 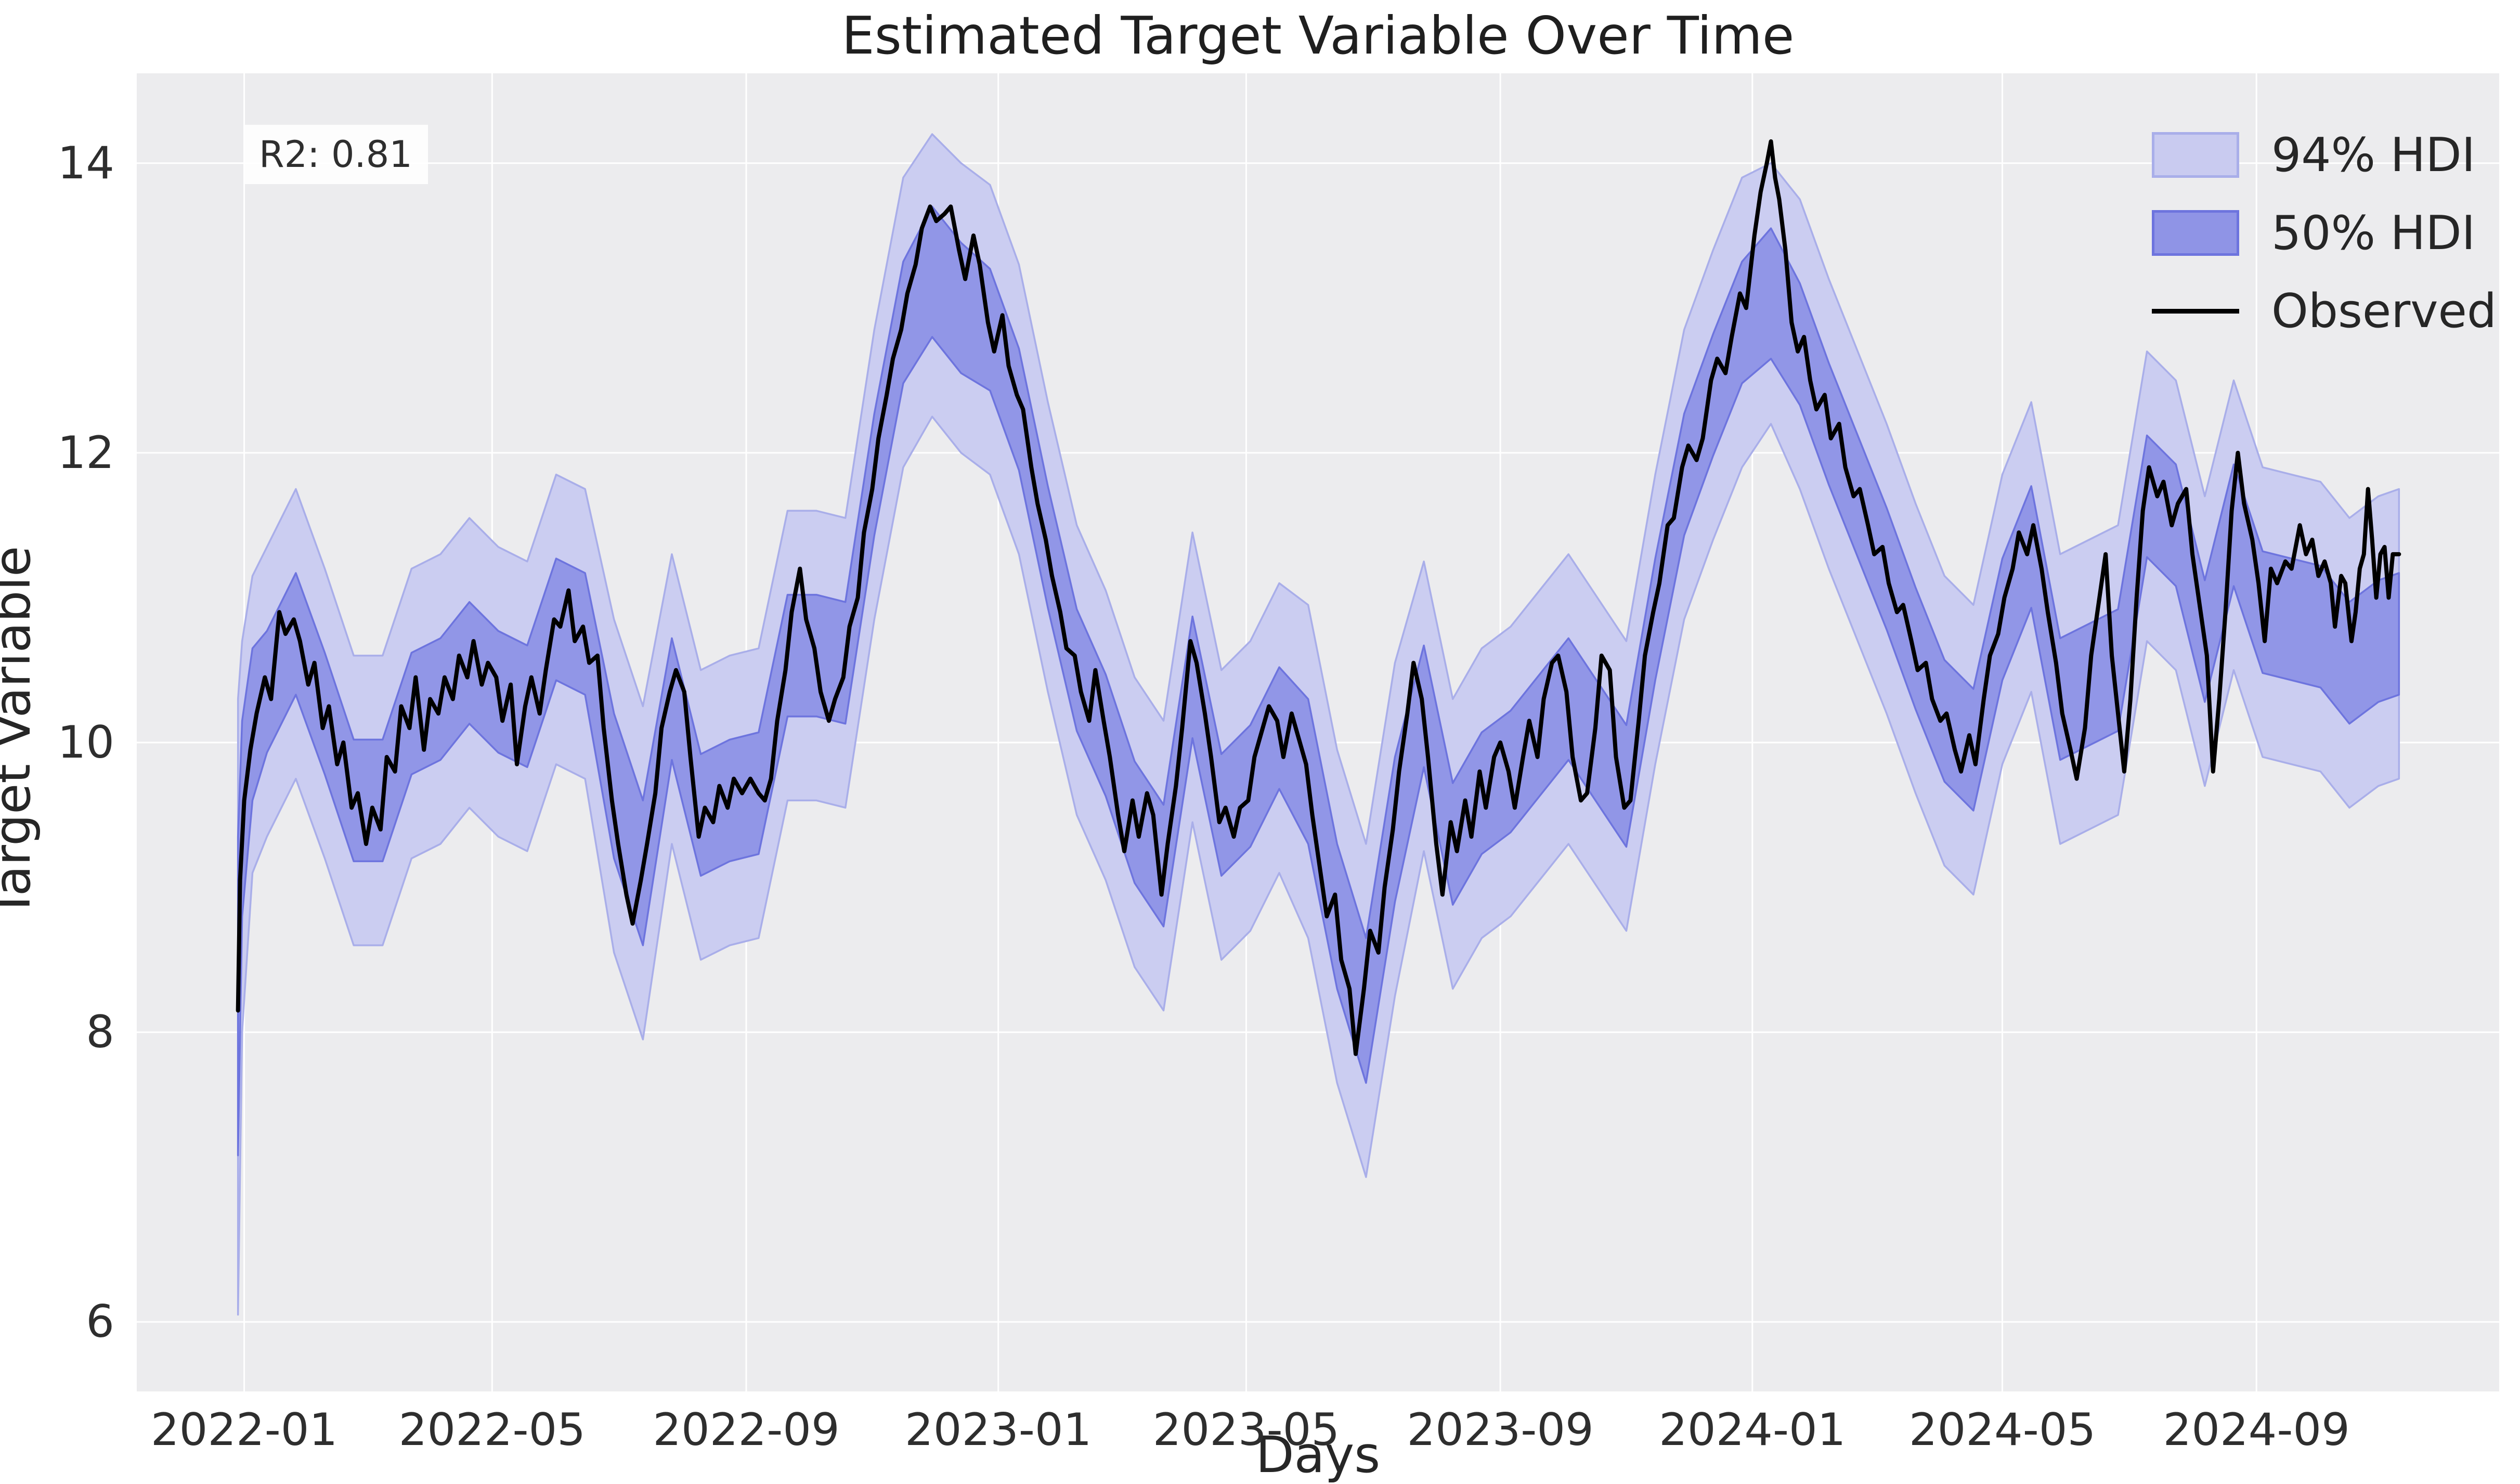 What do you see at coordinates (85, 743) in the screenshot?
I see `y-tick-label: 10` at bounding box center [85, 743].